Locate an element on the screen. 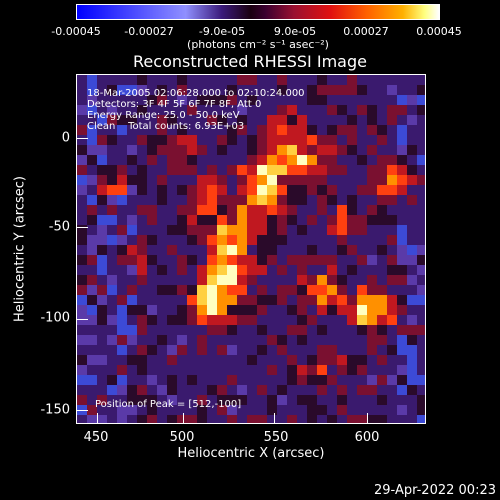  y-tick-label: -100 is located at coordinates (55, 318).